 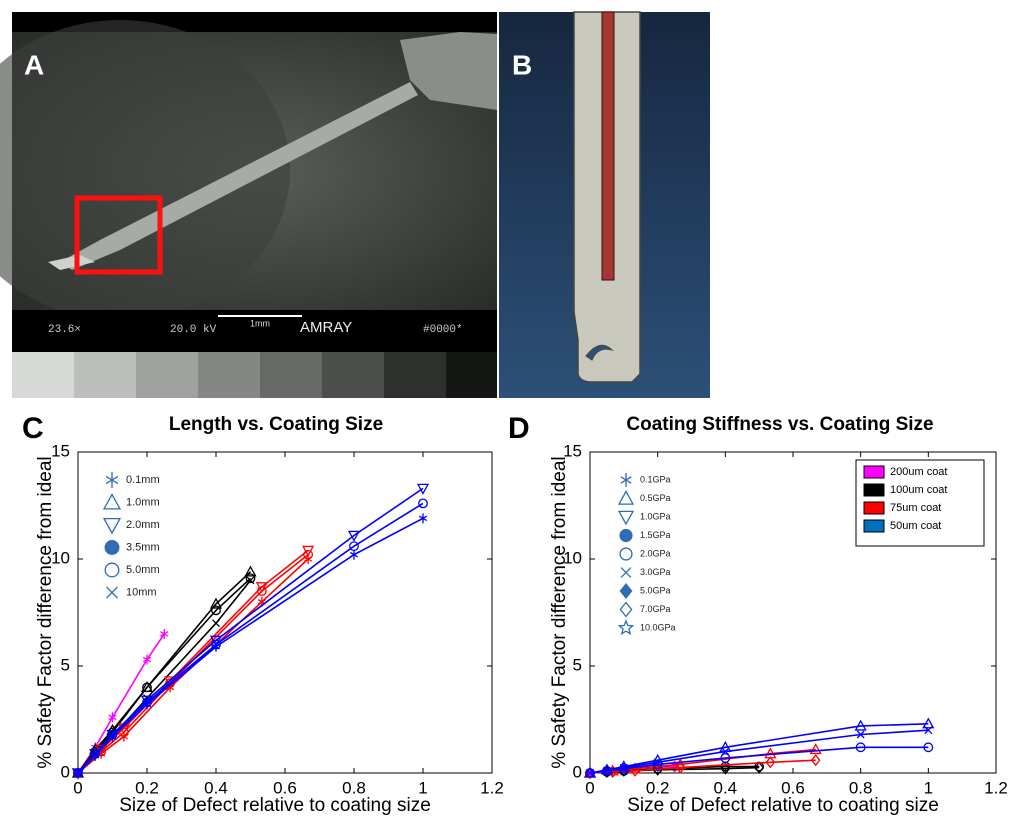 What do you see at coordinates (779, 424) in the screenshot?
I see `chart-title: Coating Stiffness vs. Coating Size` at bounding box center [779, 424].